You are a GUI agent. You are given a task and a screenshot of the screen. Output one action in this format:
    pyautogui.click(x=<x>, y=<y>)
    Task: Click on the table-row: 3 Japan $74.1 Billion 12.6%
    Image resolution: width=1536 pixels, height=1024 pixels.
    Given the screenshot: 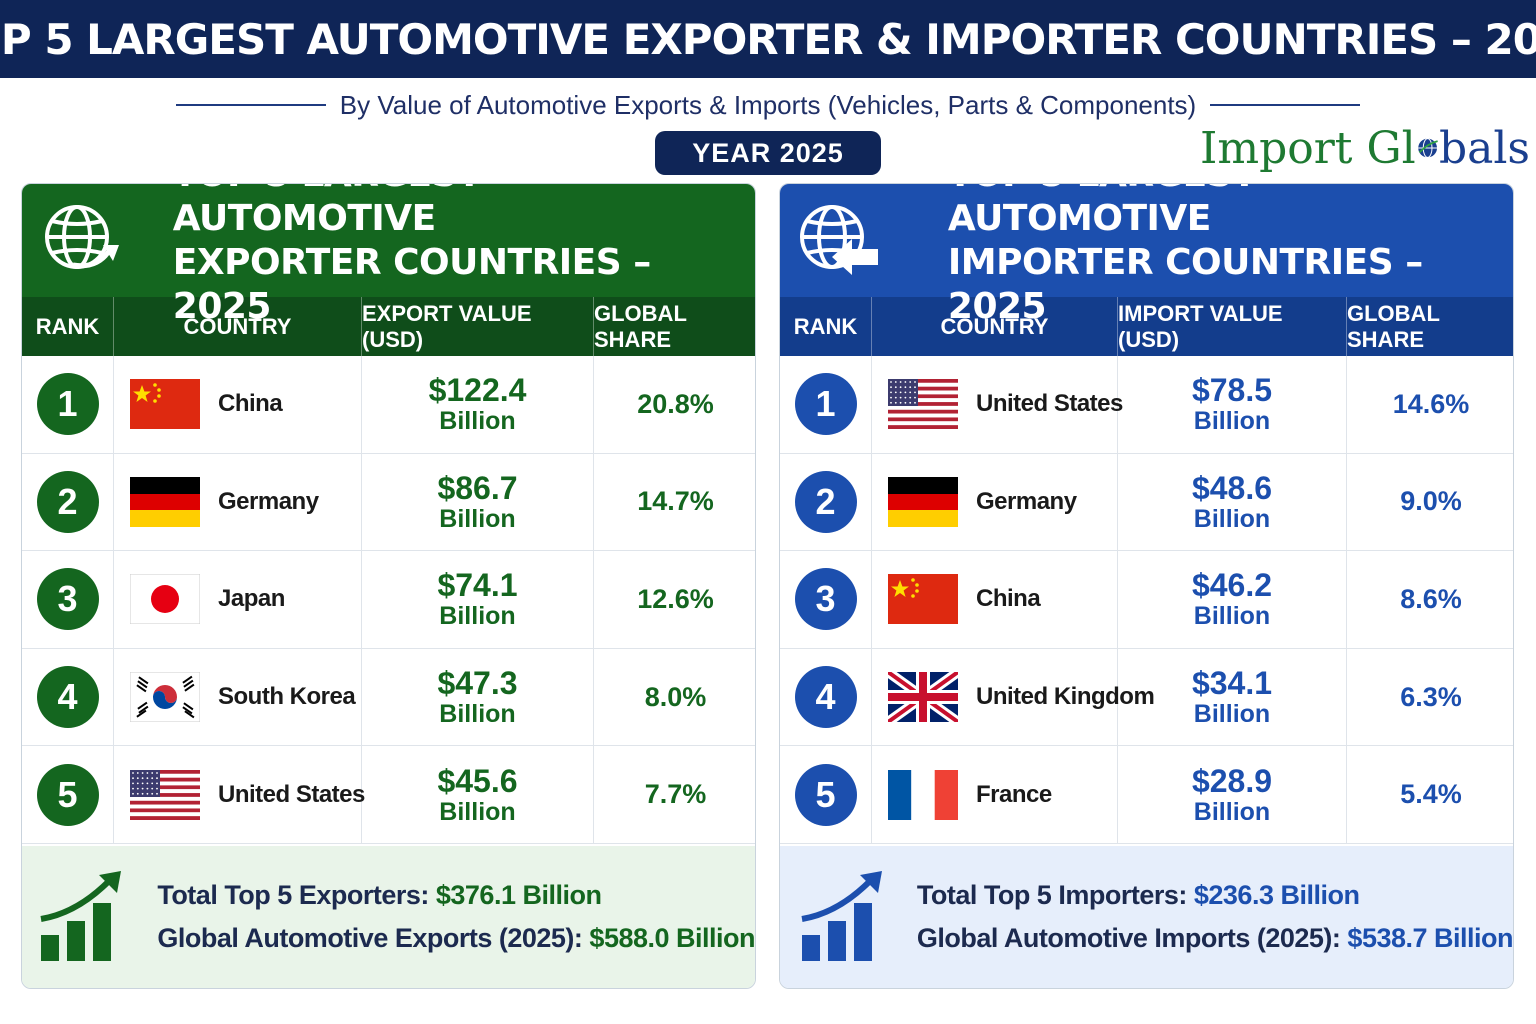 What is the action you would take?
    pyautogui.click(x=388, y=600)
    